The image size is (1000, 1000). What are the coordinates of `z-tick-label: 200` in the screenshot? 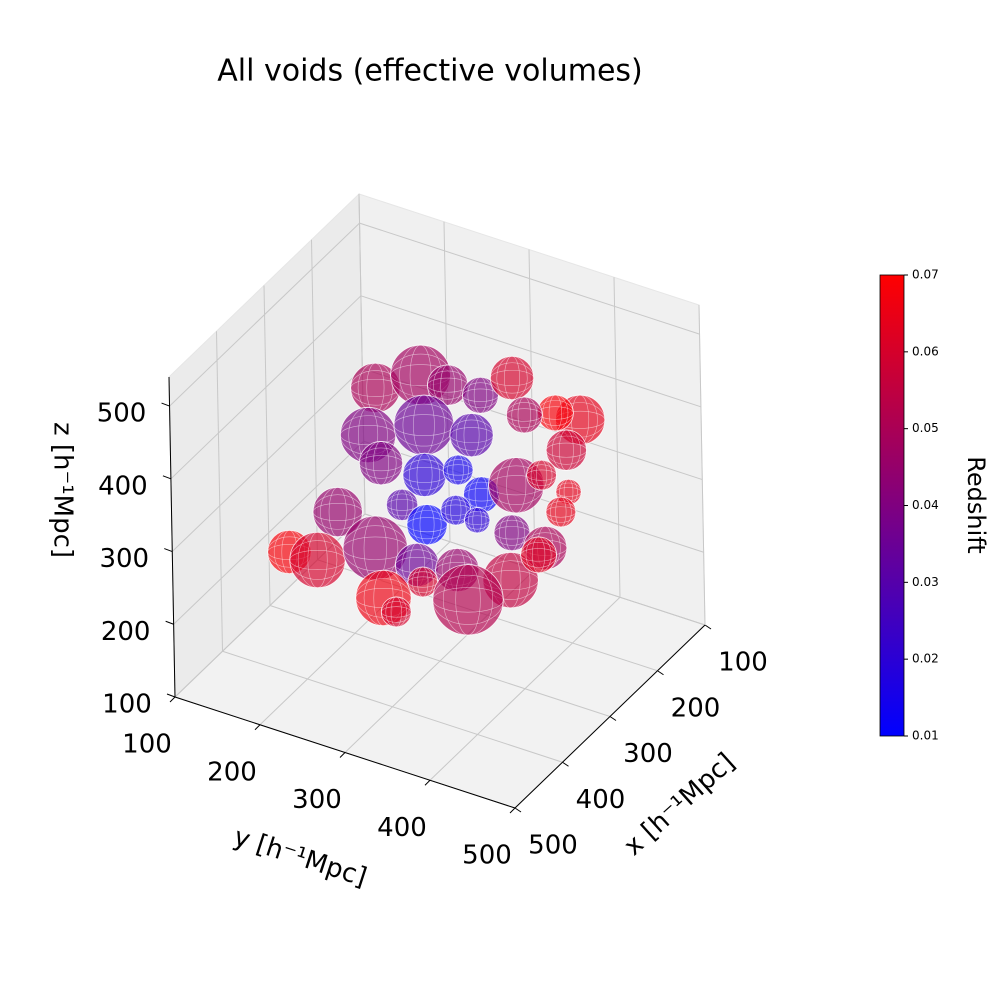 It's located at (126, 632).